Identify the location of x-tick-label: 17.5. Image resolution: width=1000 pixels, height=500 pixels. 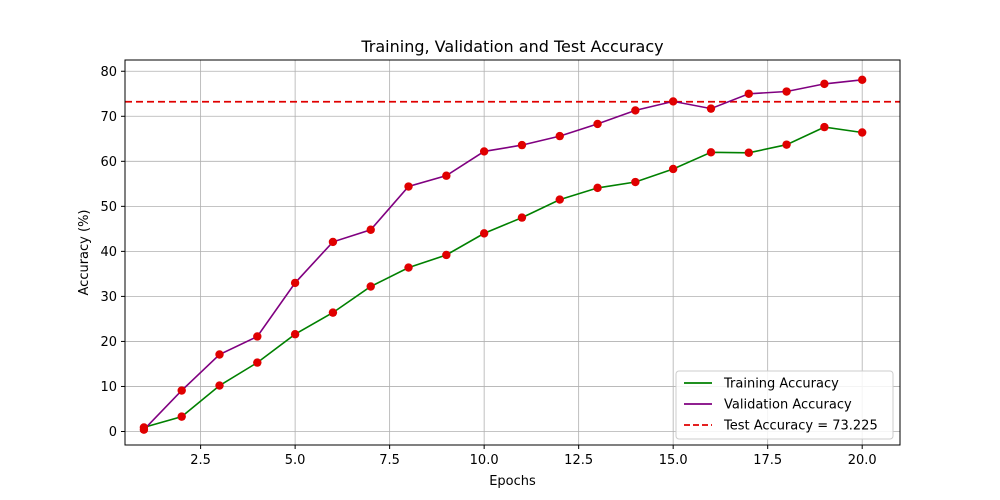
(767, 460).